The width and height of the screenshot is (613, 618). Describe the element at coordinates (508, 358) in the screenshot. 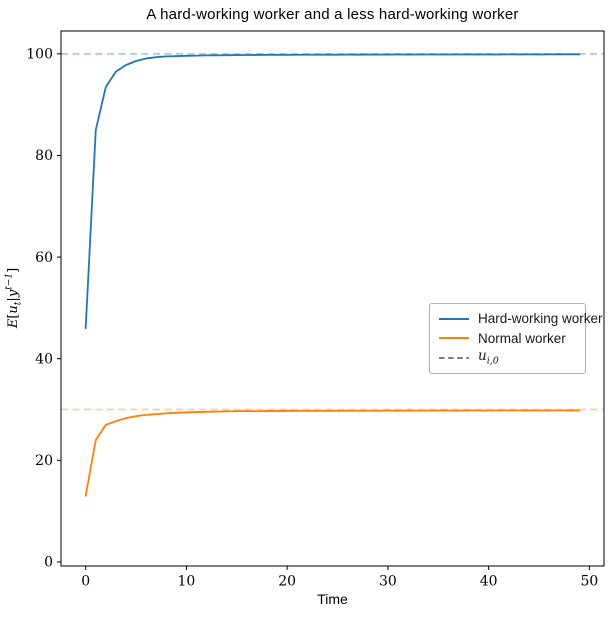

I see `legend-item-initial-value: ui,0` at that location.